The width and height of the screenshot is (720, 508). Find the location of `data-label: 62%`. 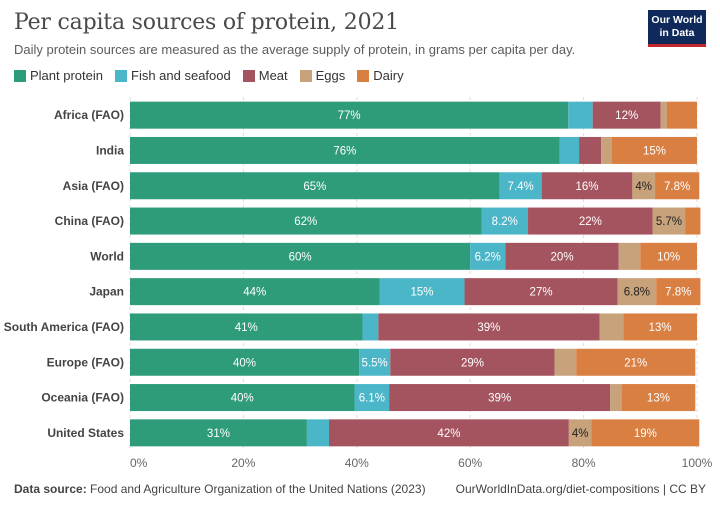

data-label: 62% is located at coordinates (305, 222).